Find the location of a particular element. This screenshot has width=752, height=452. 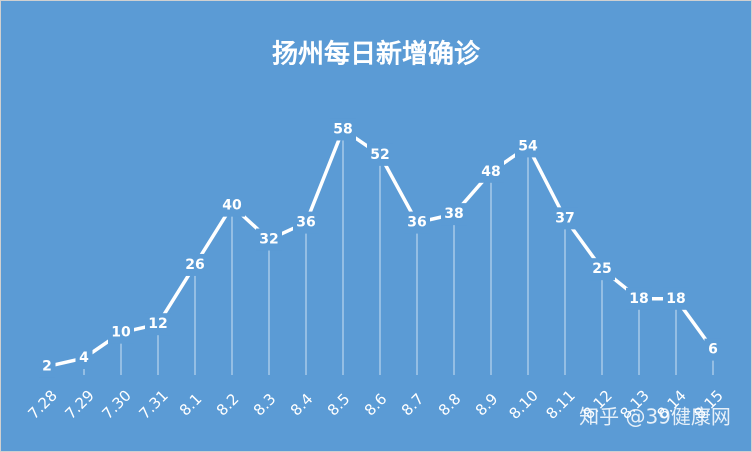

data-label: 6 is located at coordinates (713, 350).